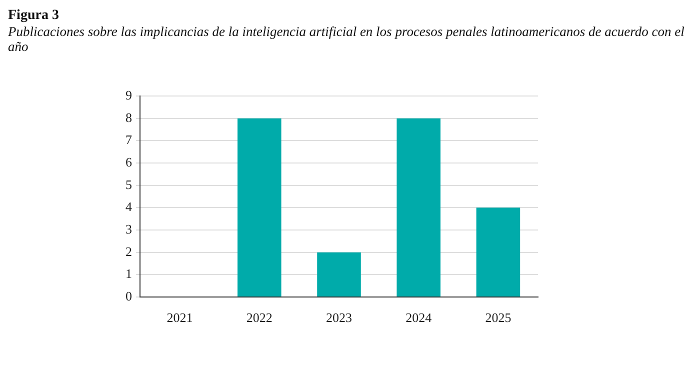  I want to click on y-tick-label: 0, so click(129, 296).